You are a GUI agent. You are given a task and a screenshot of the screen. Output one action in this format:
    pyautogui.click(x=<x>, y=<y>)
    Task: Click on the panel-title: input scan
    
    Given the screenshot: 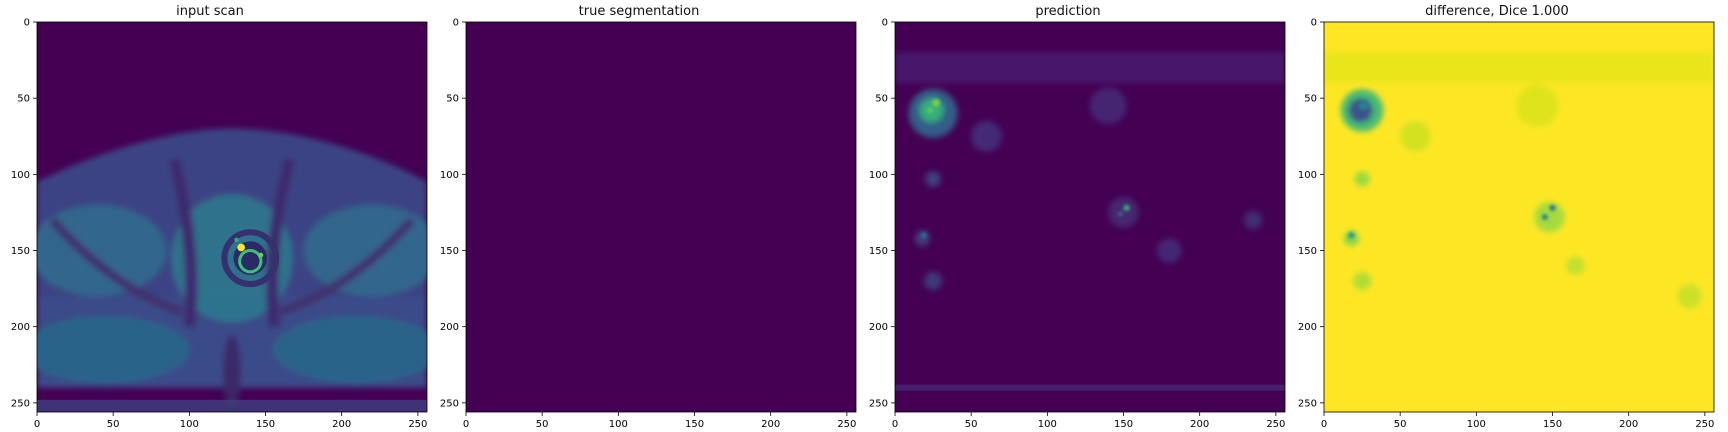 What is the action you would take?
    pyautogui.click(x=210, y=11)
    